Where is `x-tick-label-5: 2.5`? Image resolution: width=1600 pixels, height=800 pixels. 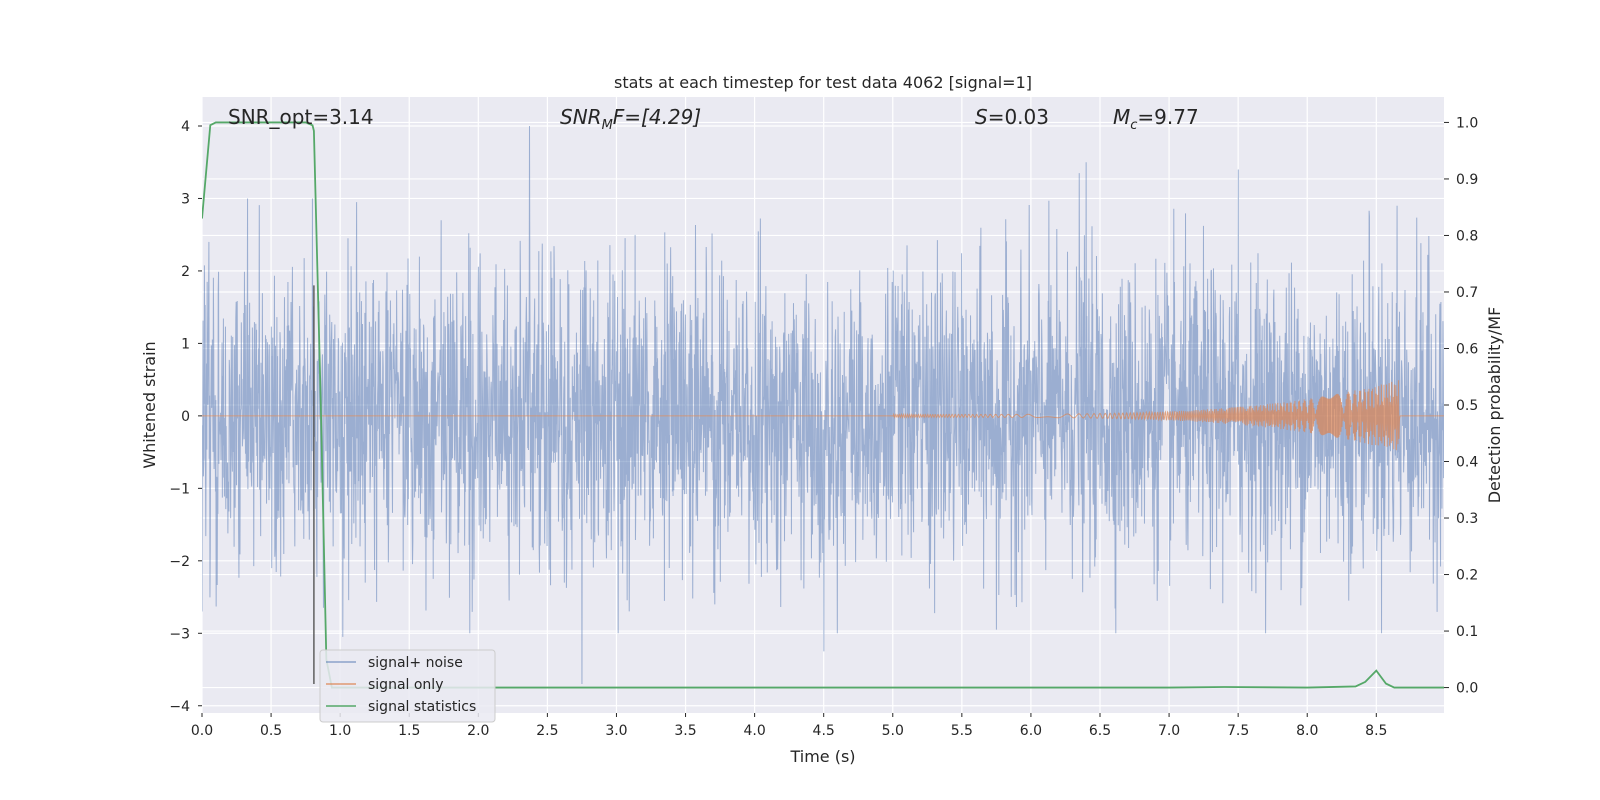 x-tick-label-5: 2.5 is located at coordinates (547, 731).